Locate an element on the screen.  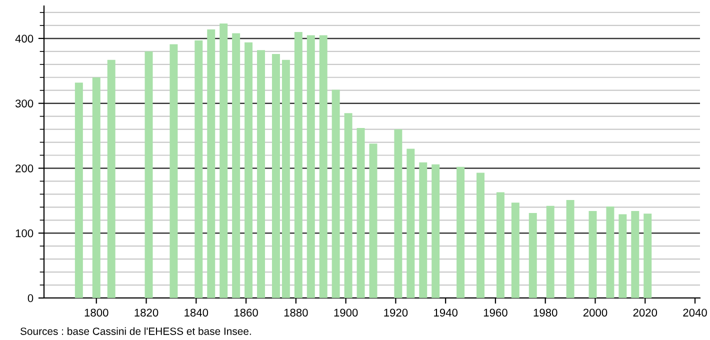
x-tick-label: 2020 is located at coordinates (645, 312).